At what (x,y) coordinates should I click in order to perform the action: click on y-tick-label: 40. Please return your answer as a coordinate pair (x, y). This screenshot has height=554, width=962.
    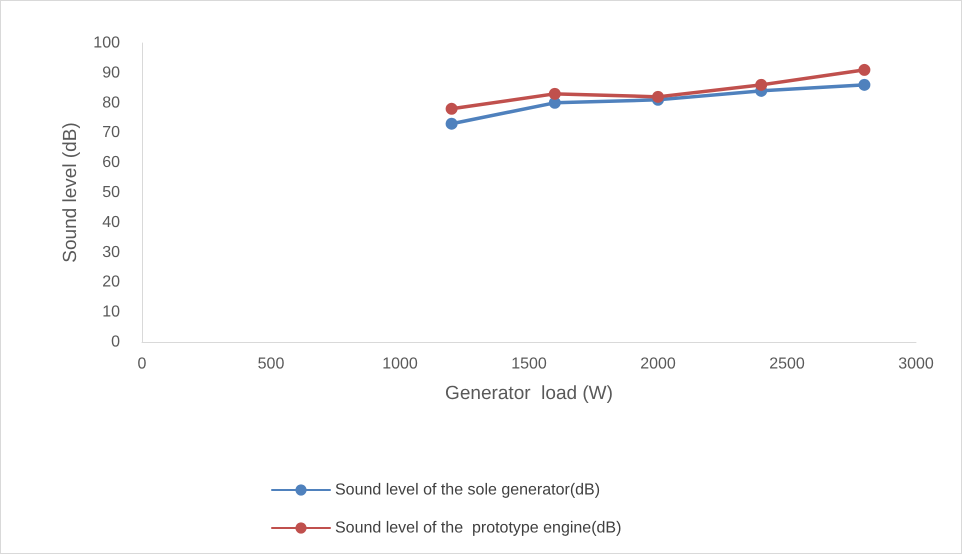
    Looking at the image, I should click on (111, 222).